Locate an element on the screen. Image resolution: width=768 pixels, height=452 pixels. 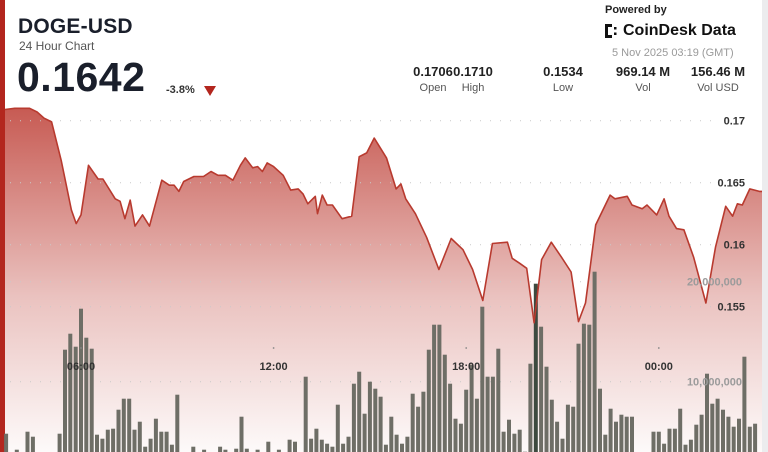
stat-open: 0.1706 Open is located at coordinates (433, 79).